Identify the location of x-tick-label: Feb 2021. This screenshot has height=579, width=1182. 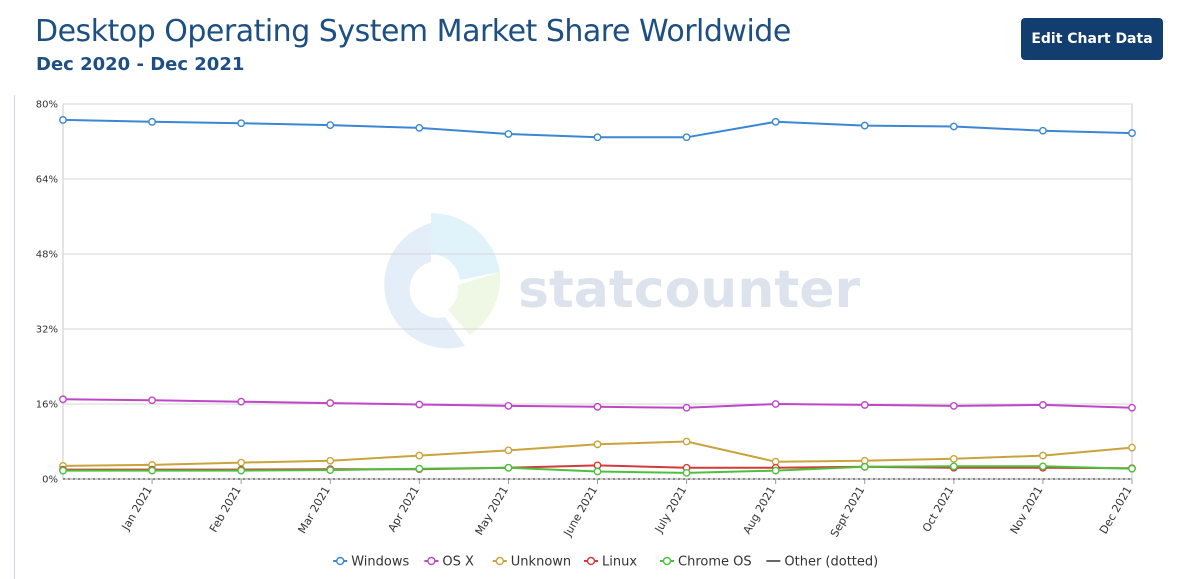
(225, 509).